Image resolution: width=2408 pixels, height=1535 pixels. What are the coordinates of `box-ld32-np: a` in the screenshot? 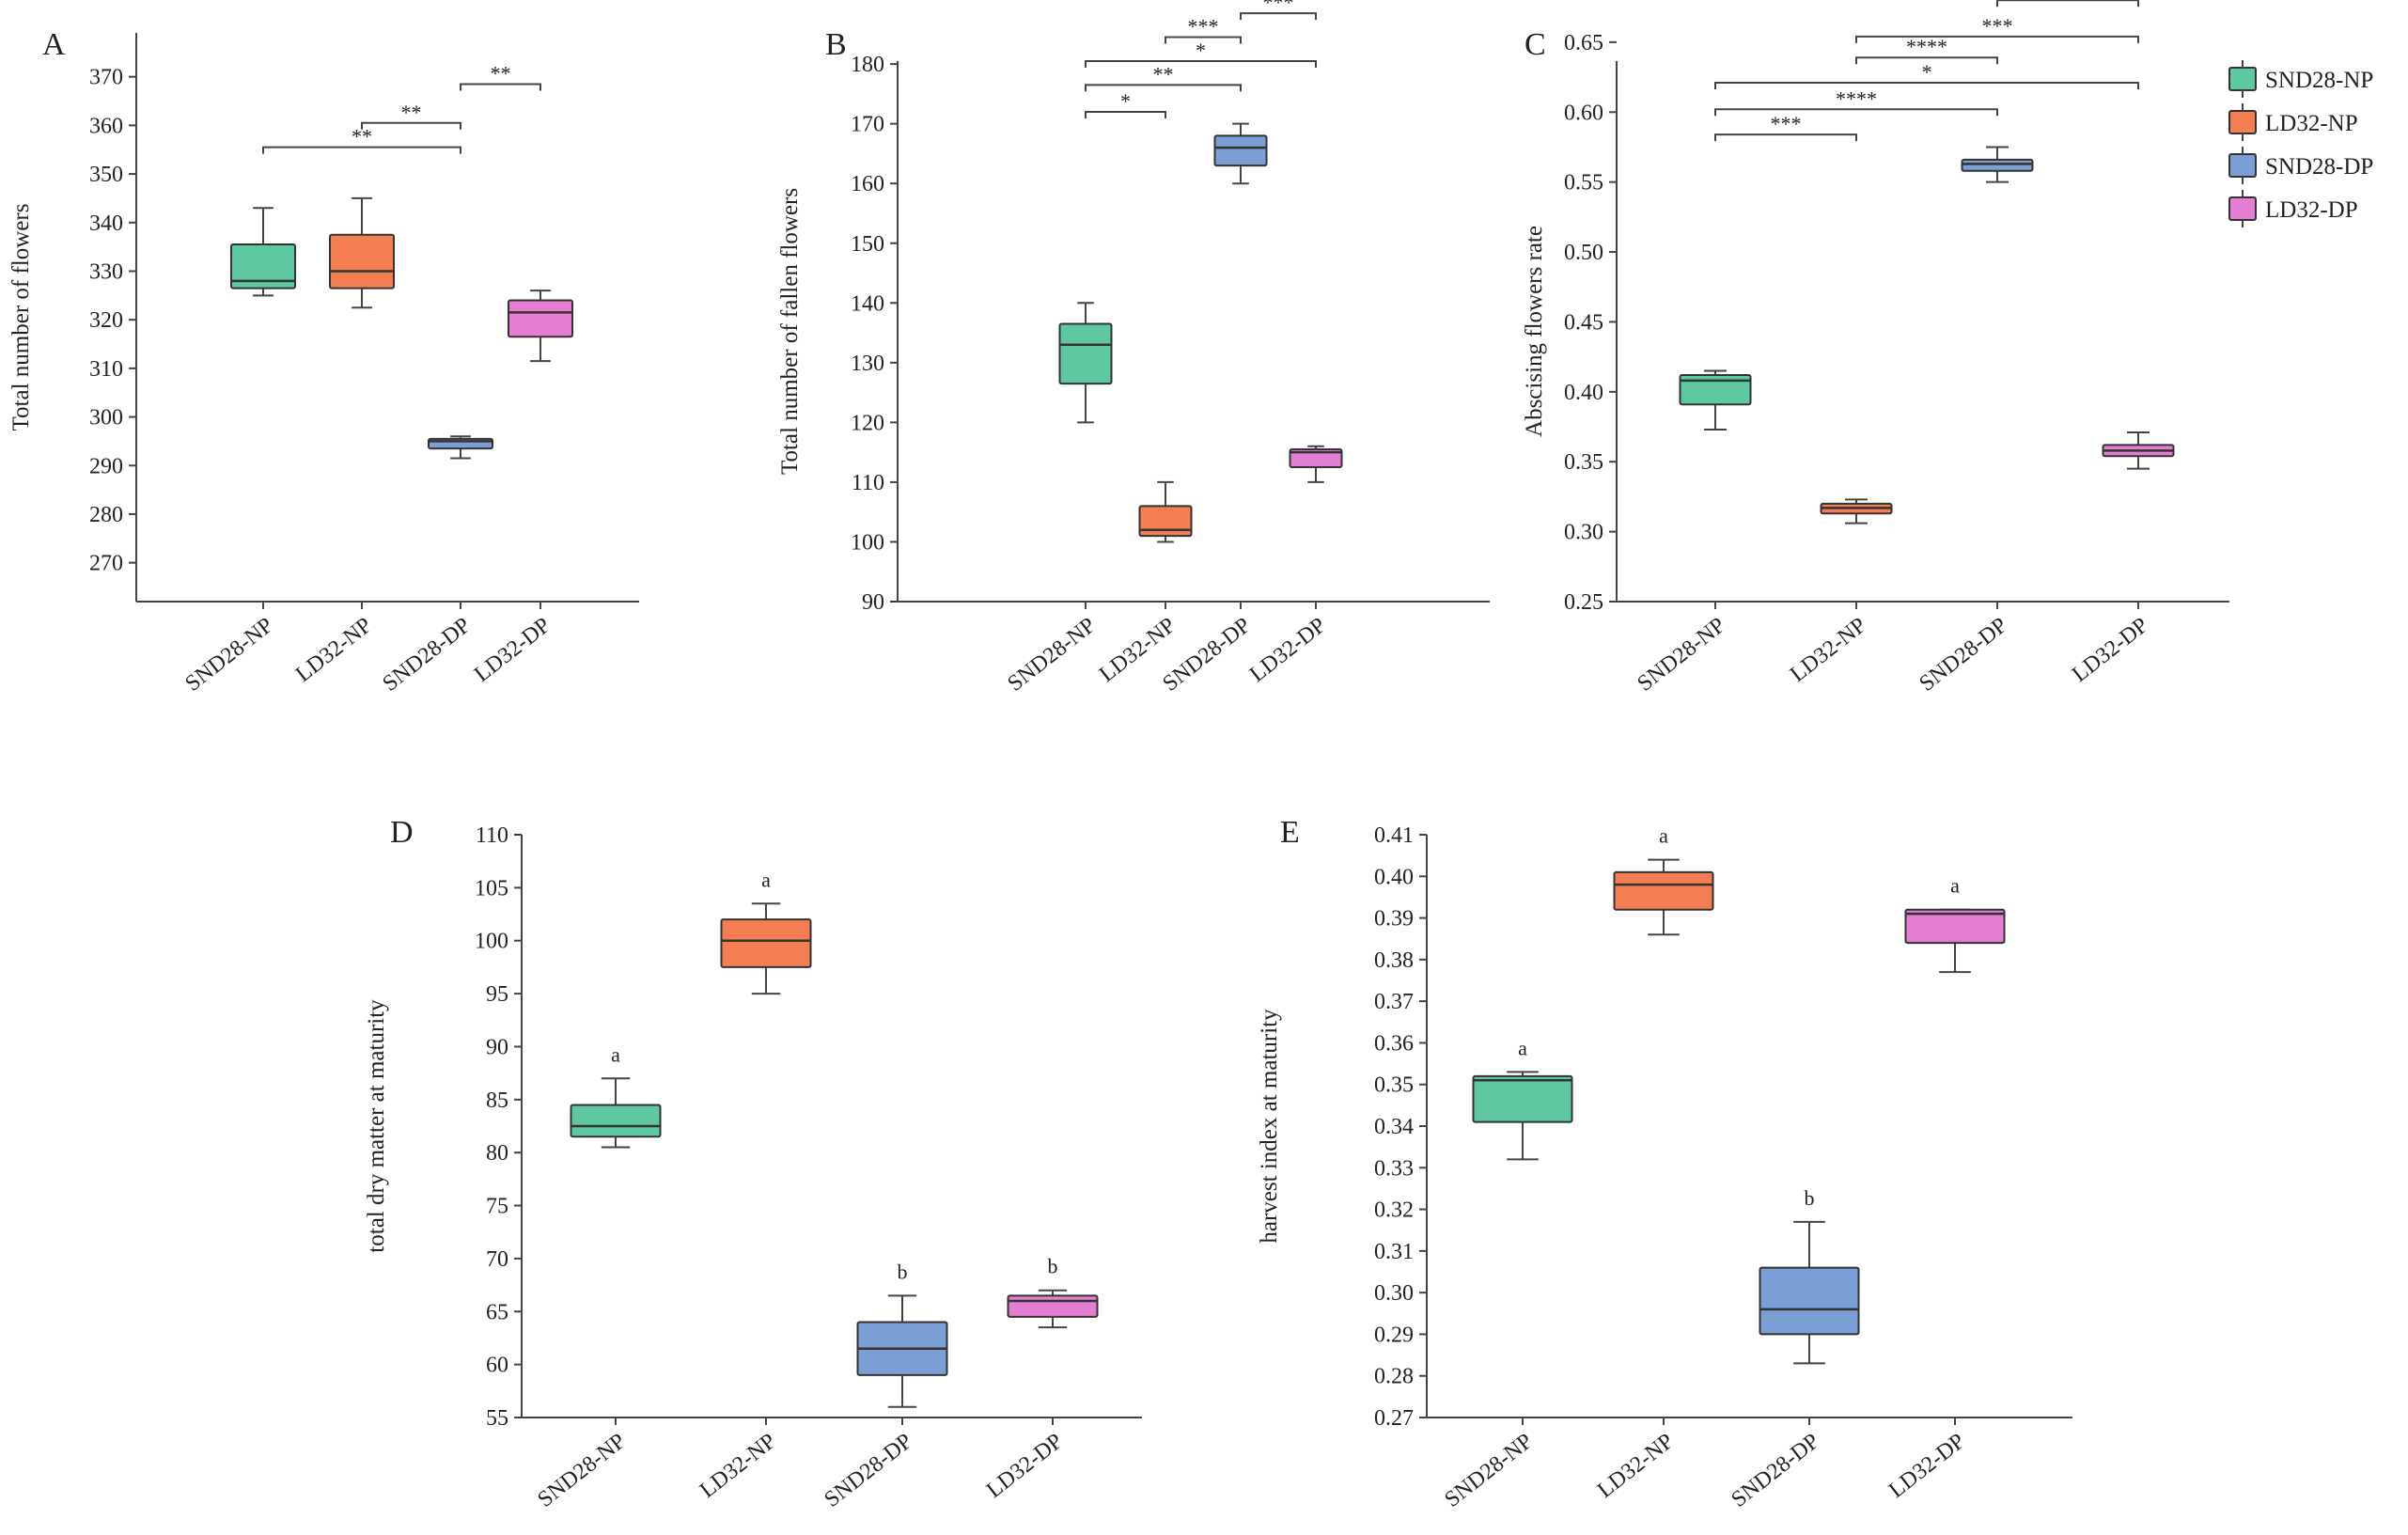 It's located at (766, 931).